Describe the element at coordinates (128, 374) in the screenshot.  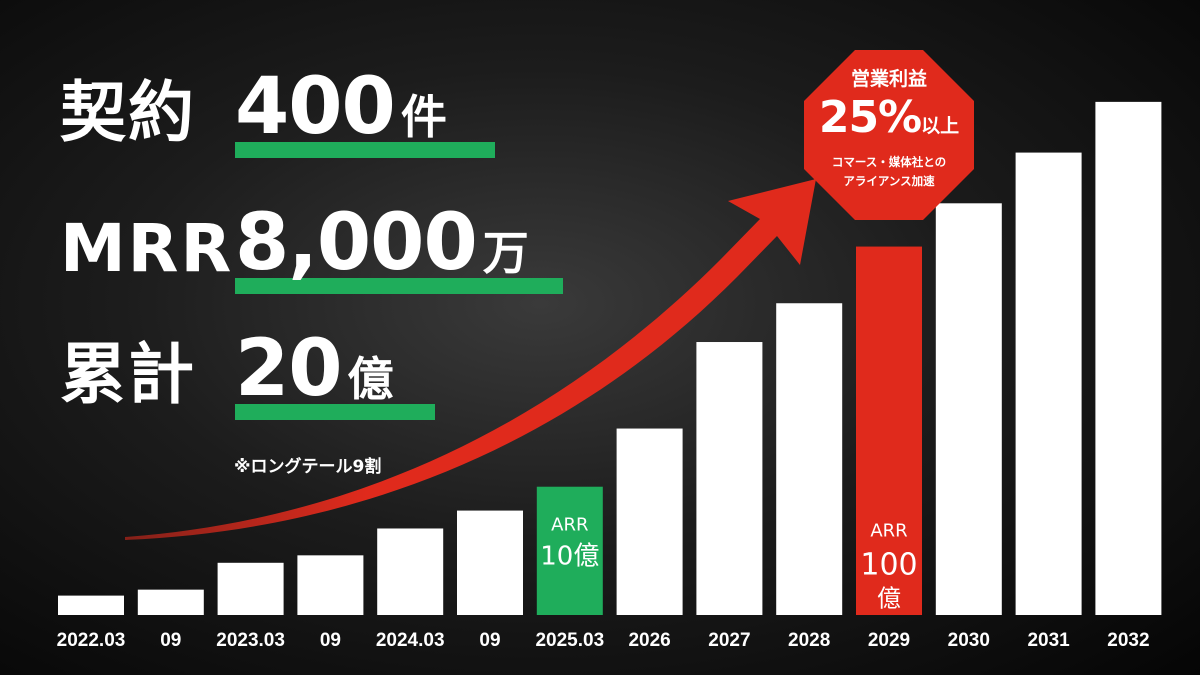
I see `kpi-label: 累計` at that location.